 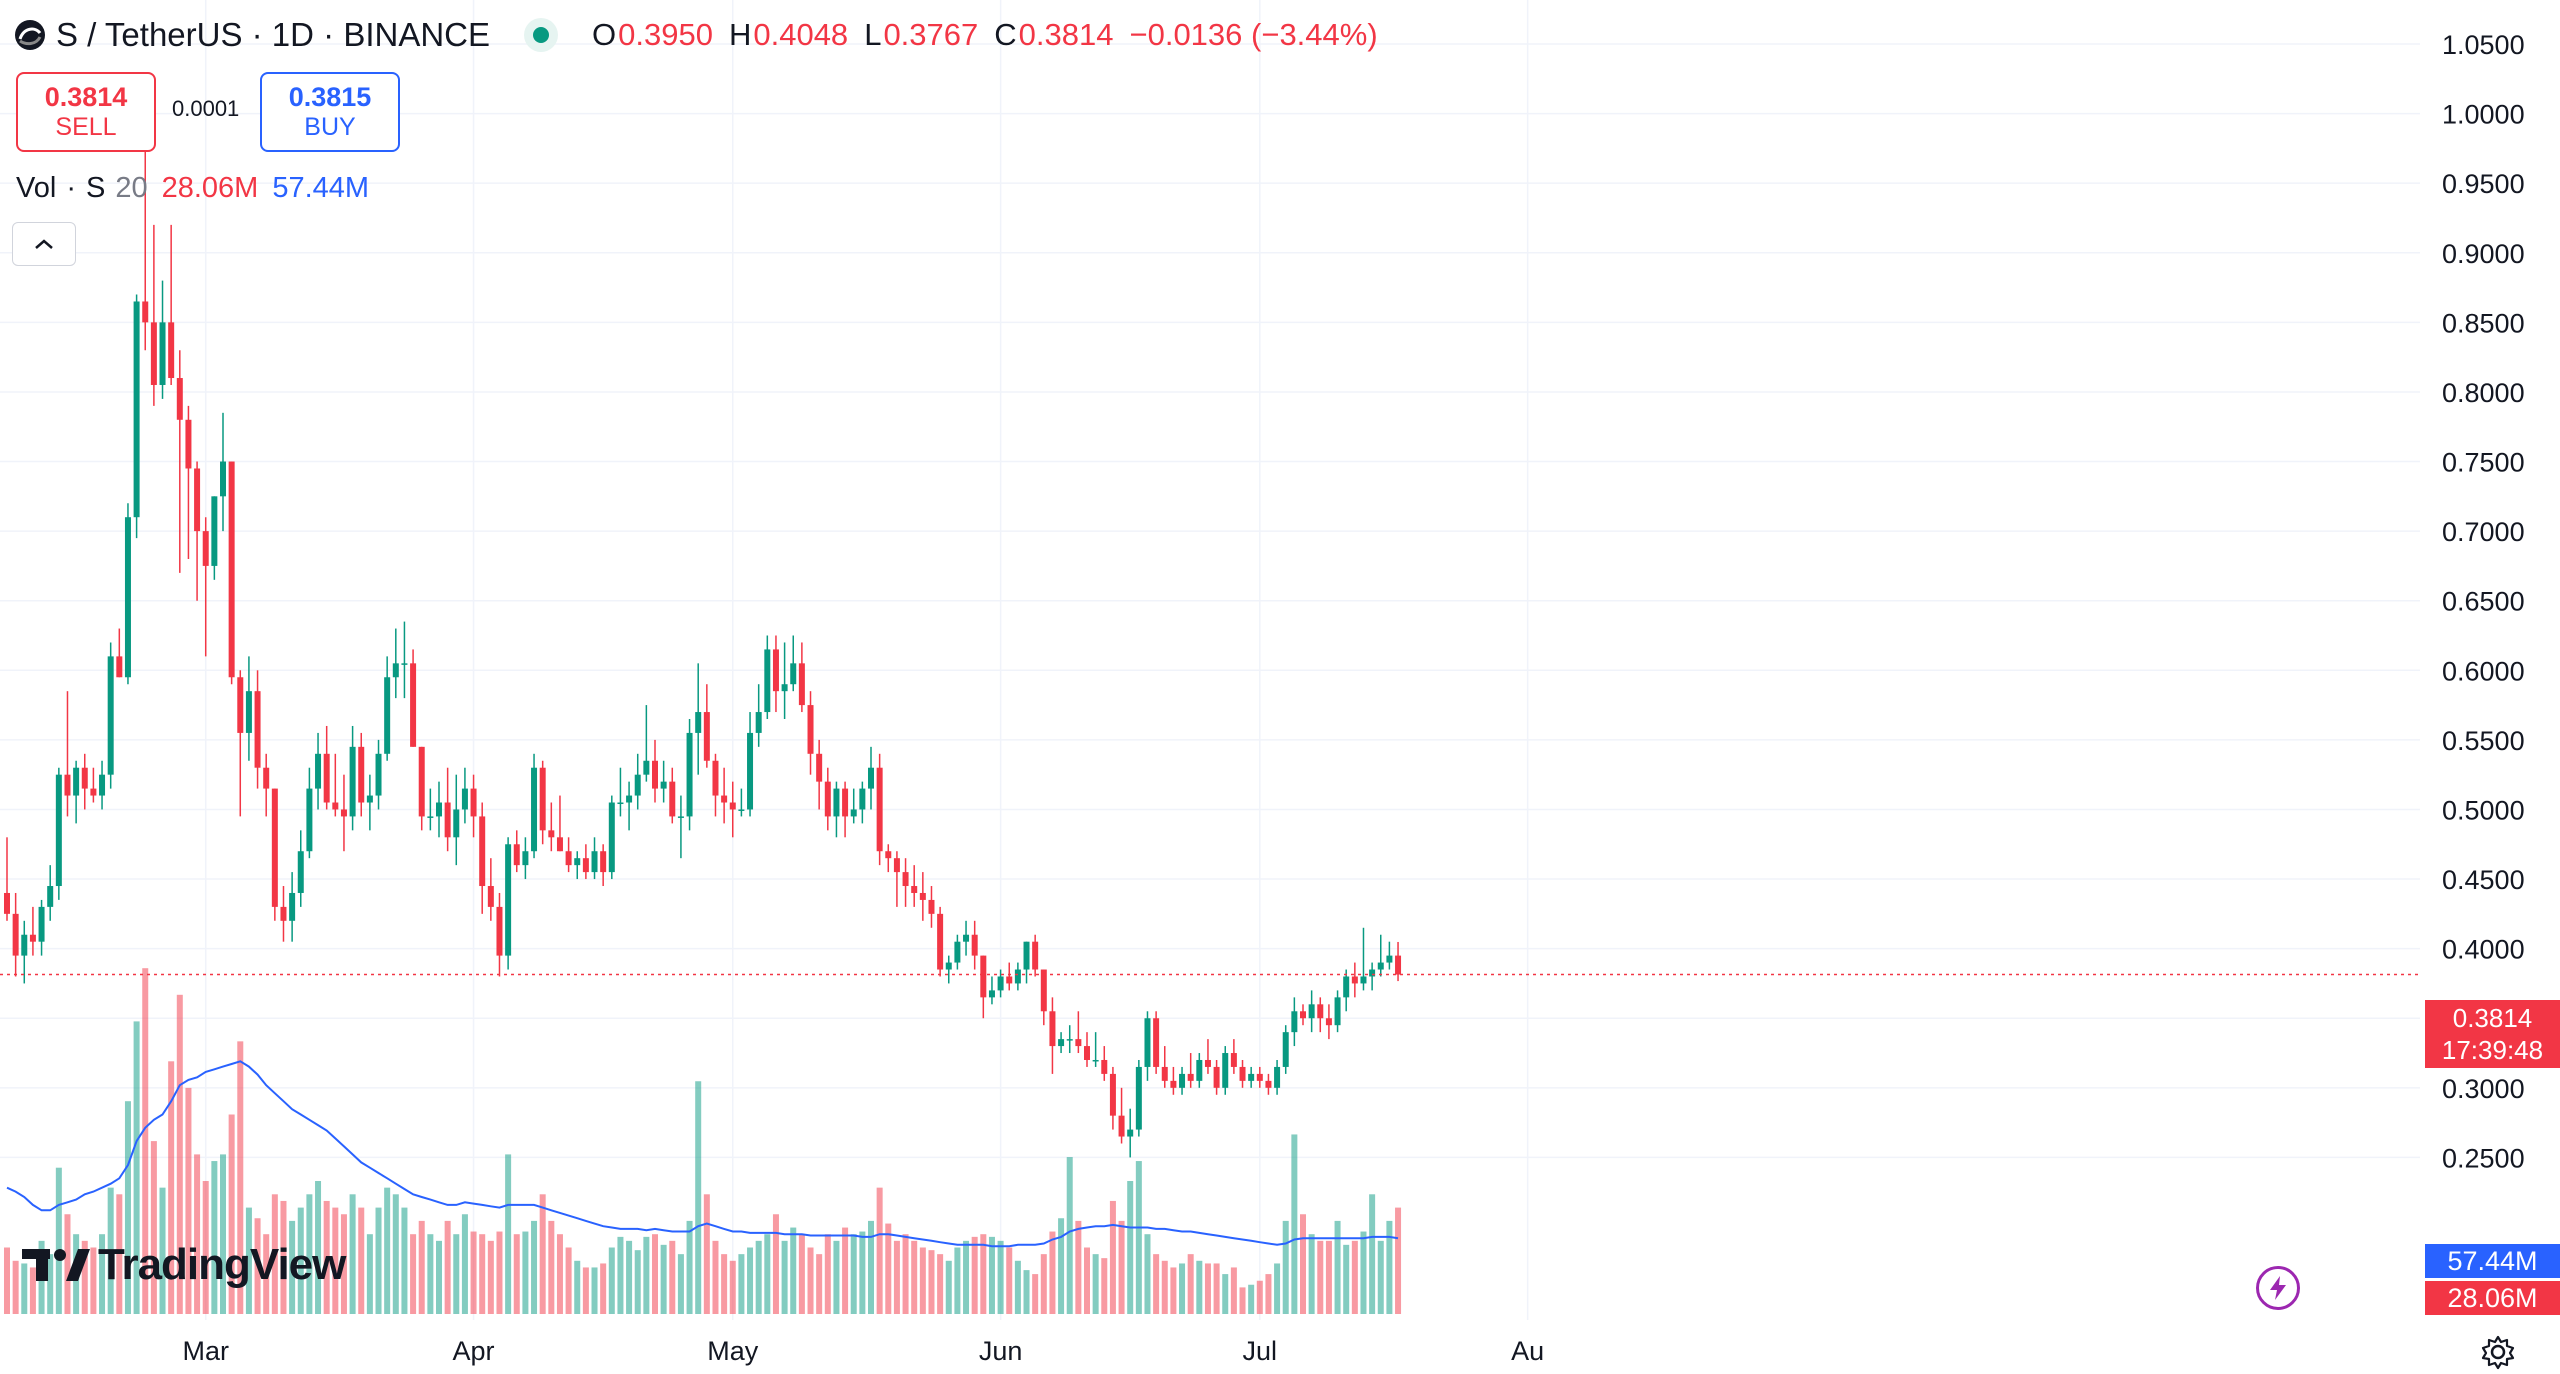 What do you see at coordinates (2492, 1034) in the screenshot?
I see `last-price-tag: 0.3814 17:39:48` at bounding box center [2492, 1034].